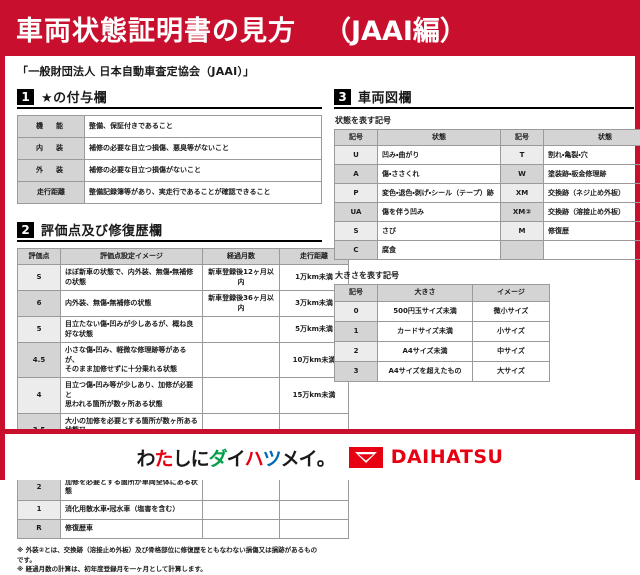  Describe the element at coordinates (132, 528) in the screenshot. I see `grade-description: 修復歴車` at that location.